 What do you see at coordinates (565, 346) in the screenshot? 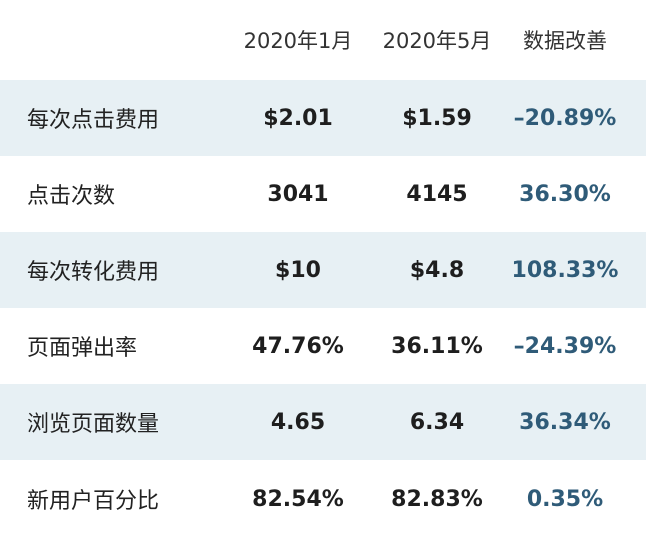
I see `improvement: –24.39%` at bounding box center [565, 346].